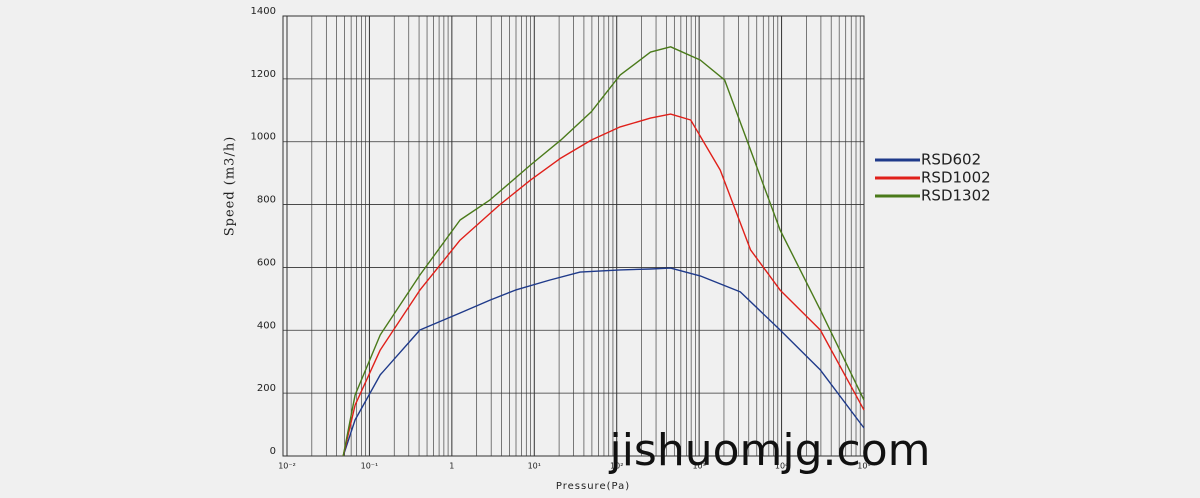 This screenshot has width=1200, height=498. I want to click on y-tick-label: 1400, so click(263, 11).